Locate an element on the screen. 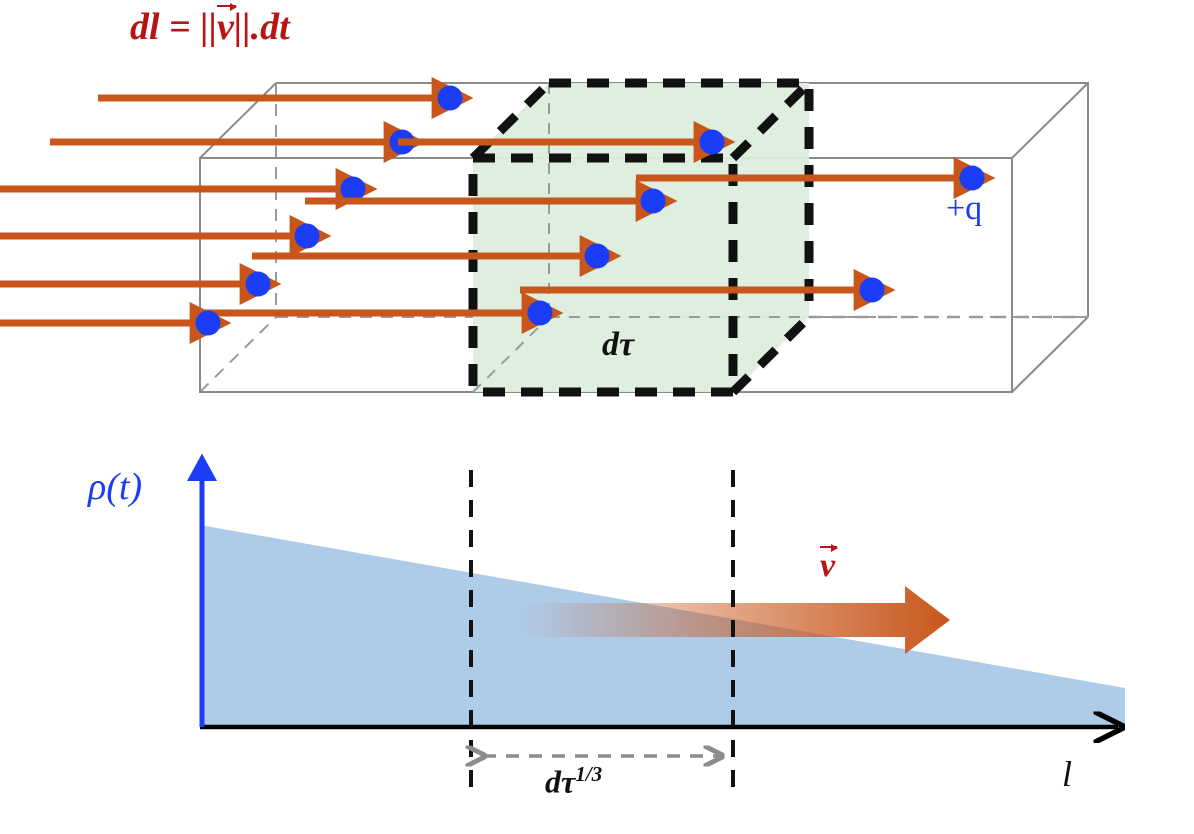  dtau-side-base: dτ is located at coordinates (560, 781).